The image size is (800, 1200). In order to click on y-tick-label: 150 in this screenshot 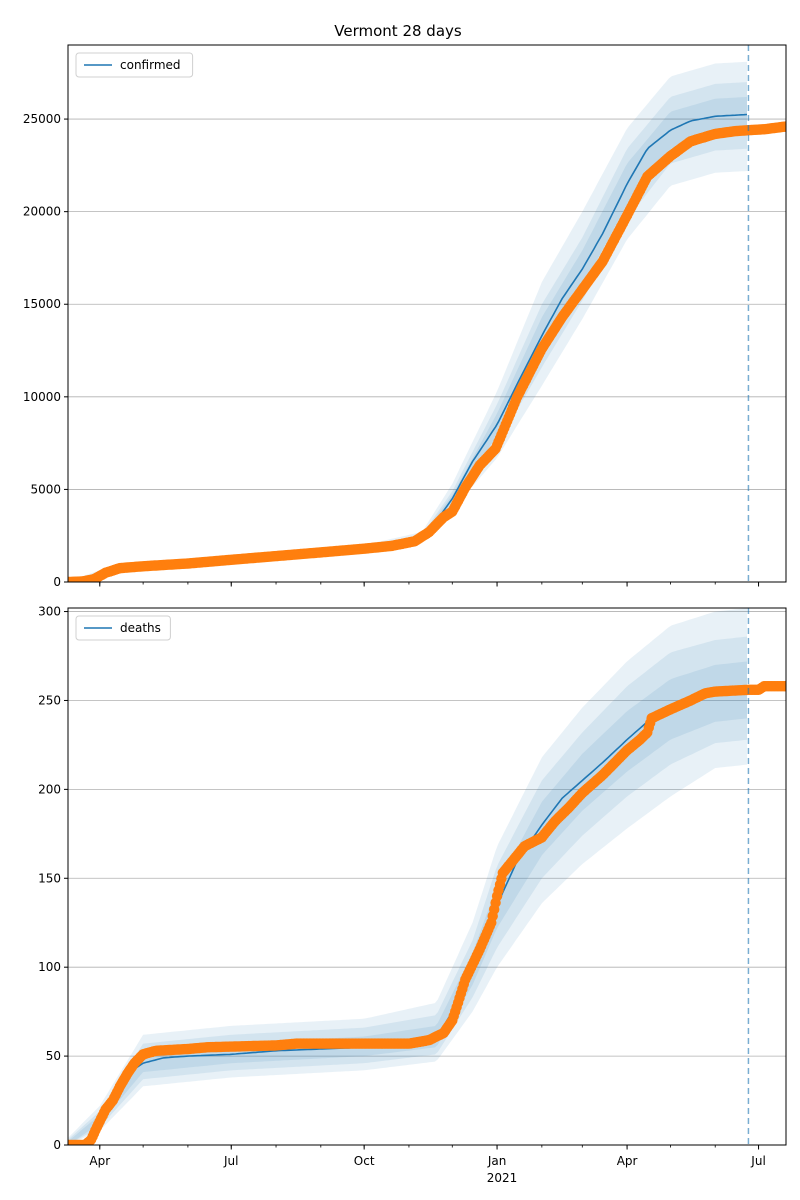, I will do `click(49, 878)`.